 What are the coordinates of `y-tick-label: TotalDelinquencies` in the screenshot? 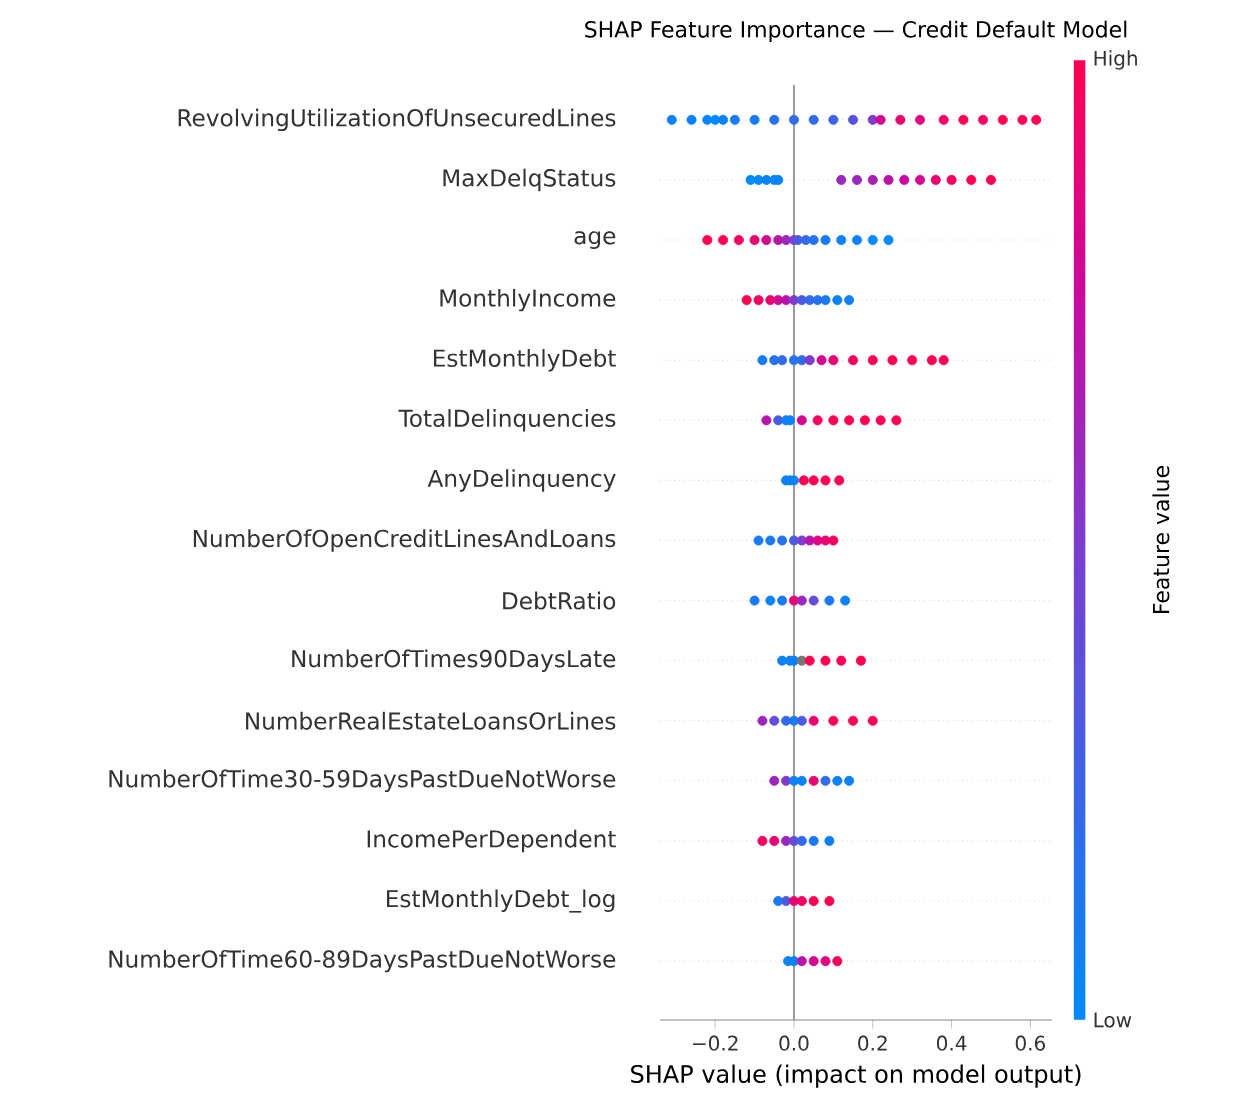 It's located at (507, 420).